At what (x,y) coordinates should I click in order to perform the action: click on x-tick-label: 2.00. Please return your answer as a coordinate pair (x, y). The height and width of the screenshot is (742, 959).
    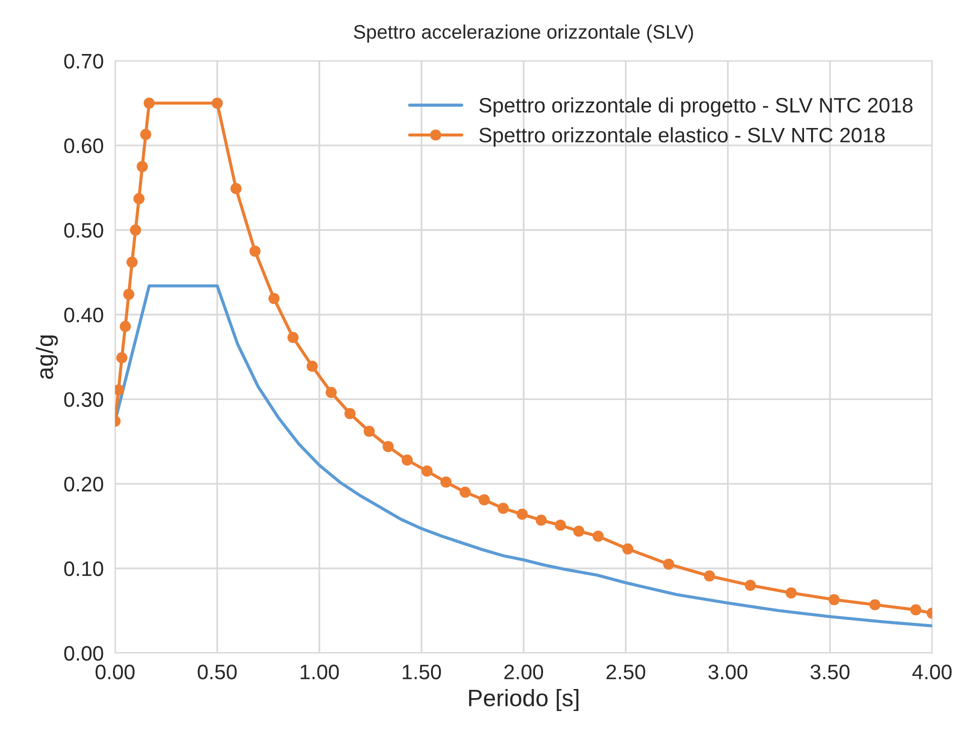
    Looking at the image, I should click on (524, 672).